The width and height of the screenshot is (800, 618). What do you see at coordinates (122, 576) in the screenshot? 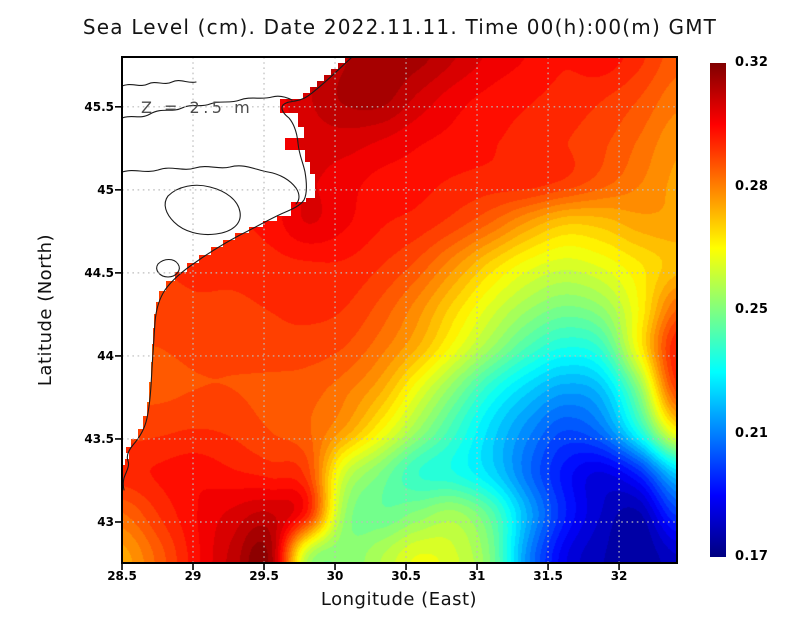
I see `x-tick-label: 28.5` at bounding box center [122, 576].